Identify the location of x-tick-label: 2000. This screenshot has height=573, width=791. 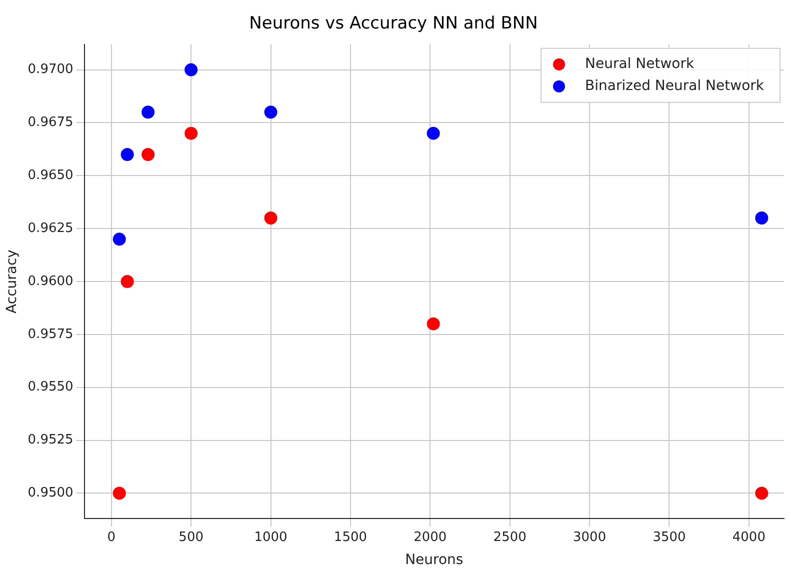
(430, 537).